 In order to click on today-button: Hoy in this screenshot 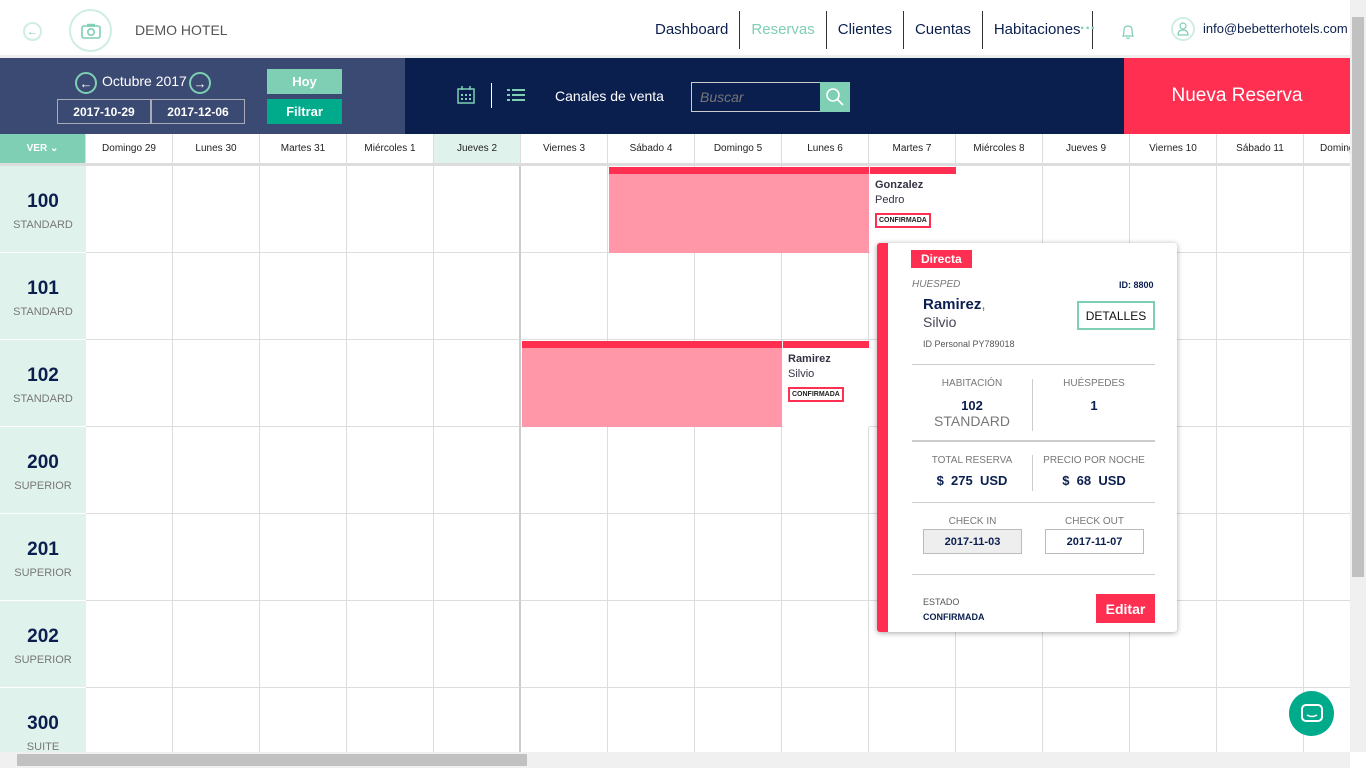, I will do `click(304, 81)`.